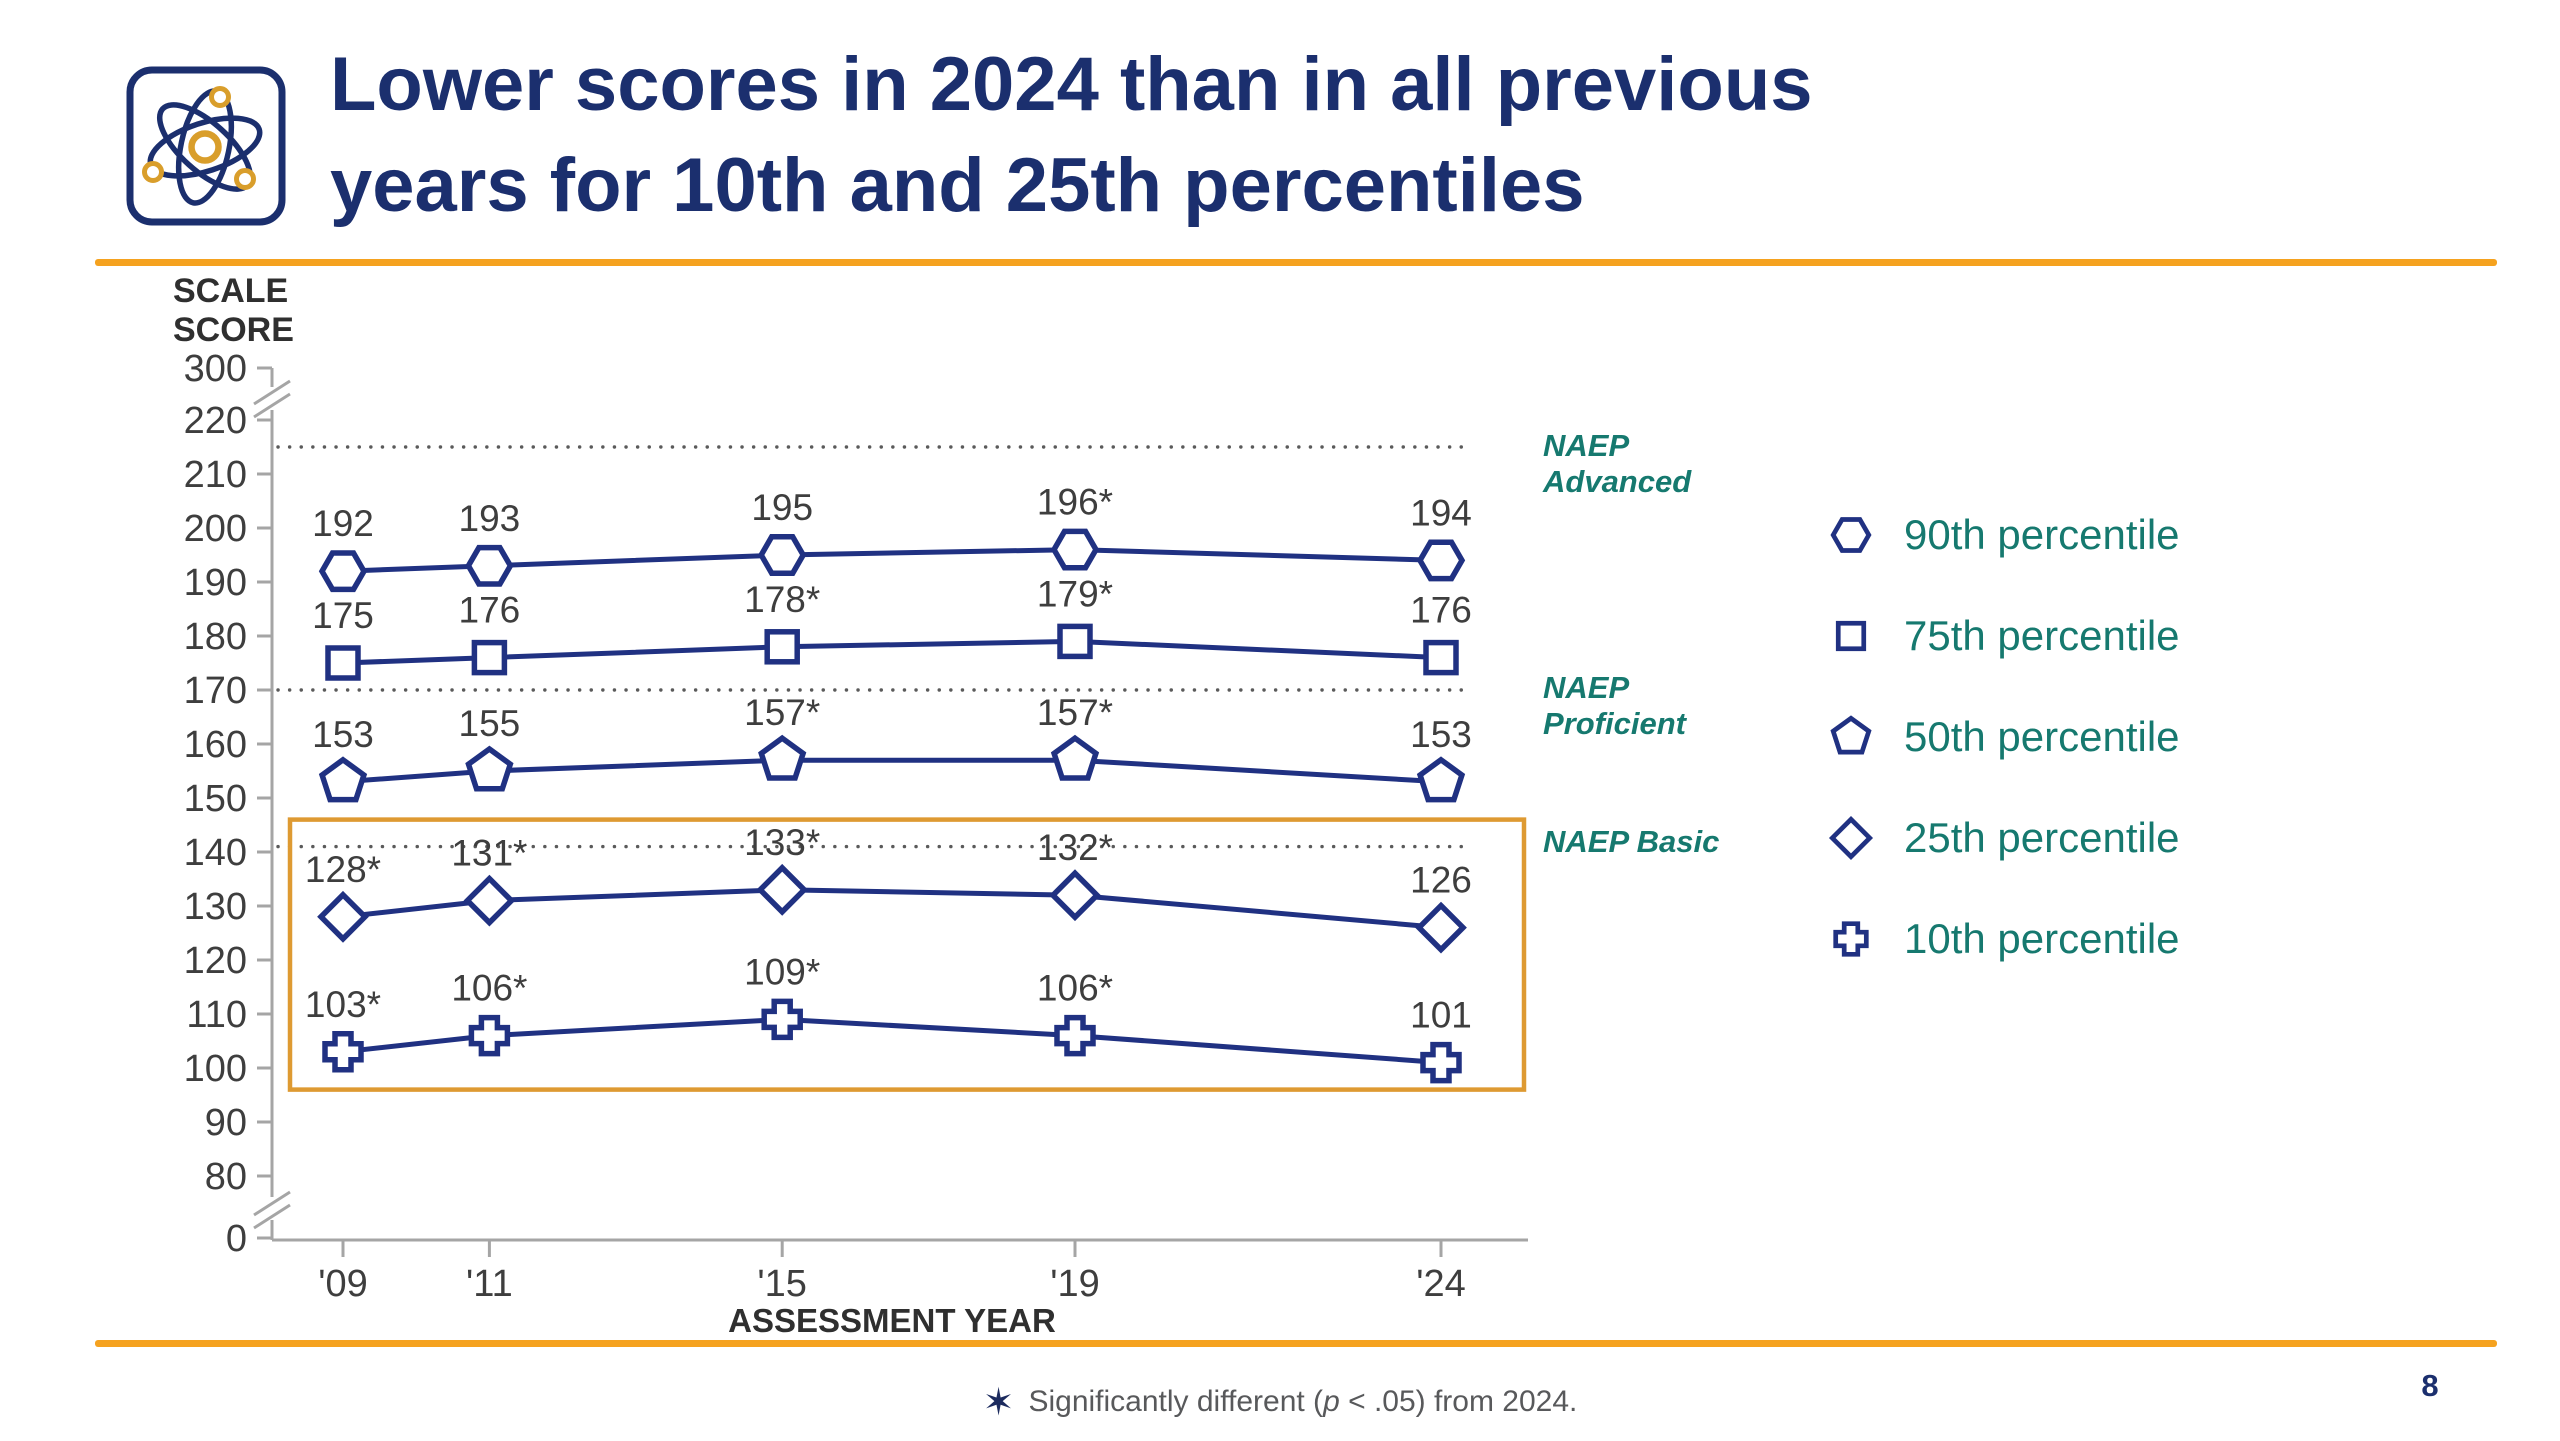 This screenshot has width=2560, height=1441. Describe the element at coordinates (202, 146) in the screenshot. I see `atom-icon` at that location.